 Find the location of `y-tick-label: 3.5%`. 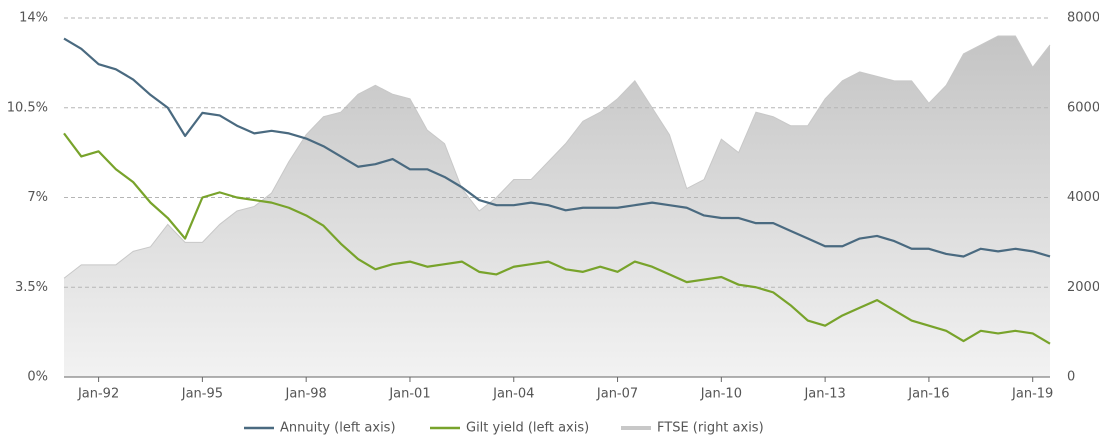

y-tick-label: 3.5% is located at coordinates (31, 287).